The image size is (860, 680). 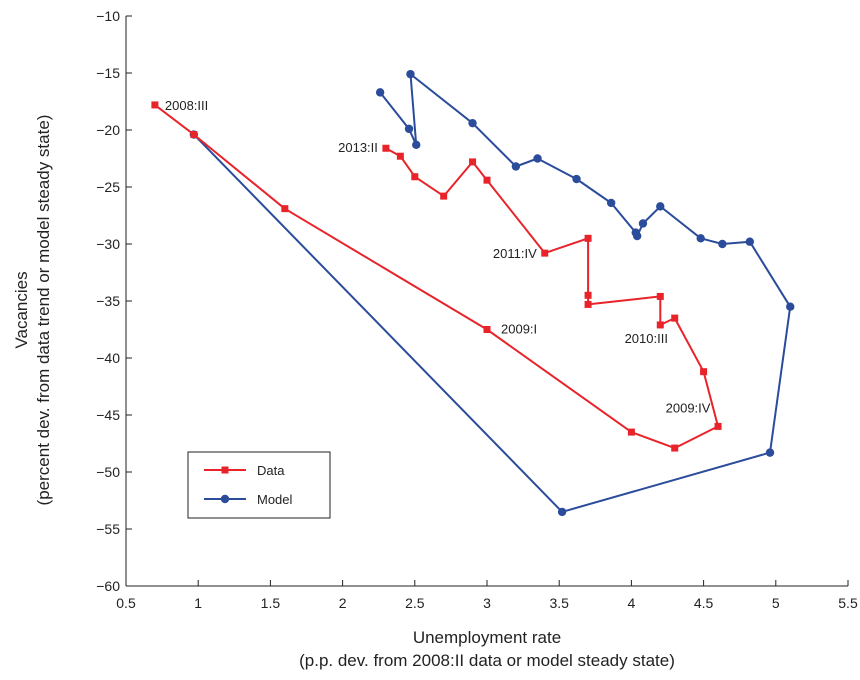 I want to click on x-tick-label: 5, so click(x=776, y=603).